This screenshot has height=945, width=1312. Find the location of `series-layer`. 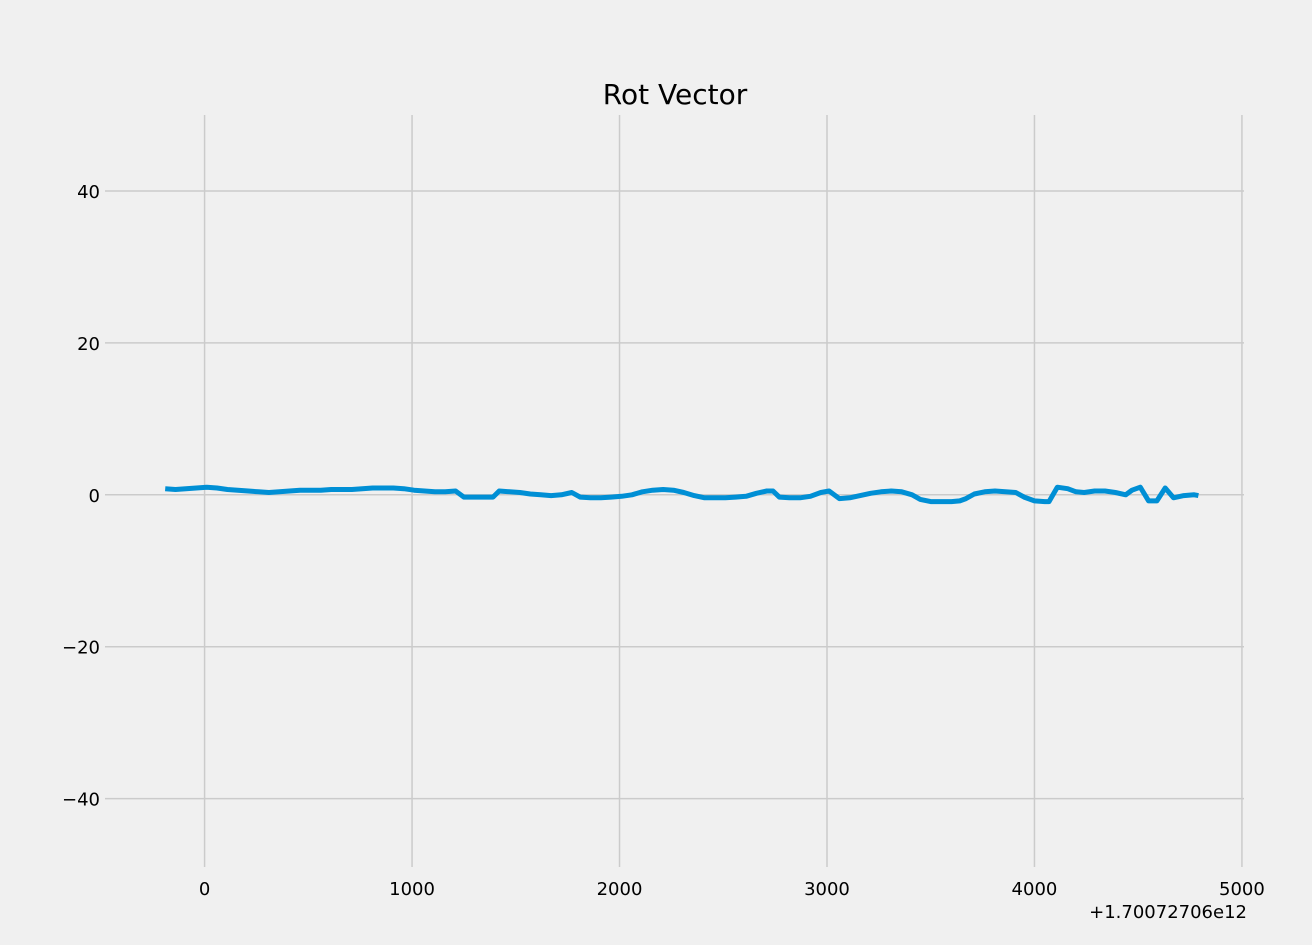

series-layer is located at coordinates (682, 494).